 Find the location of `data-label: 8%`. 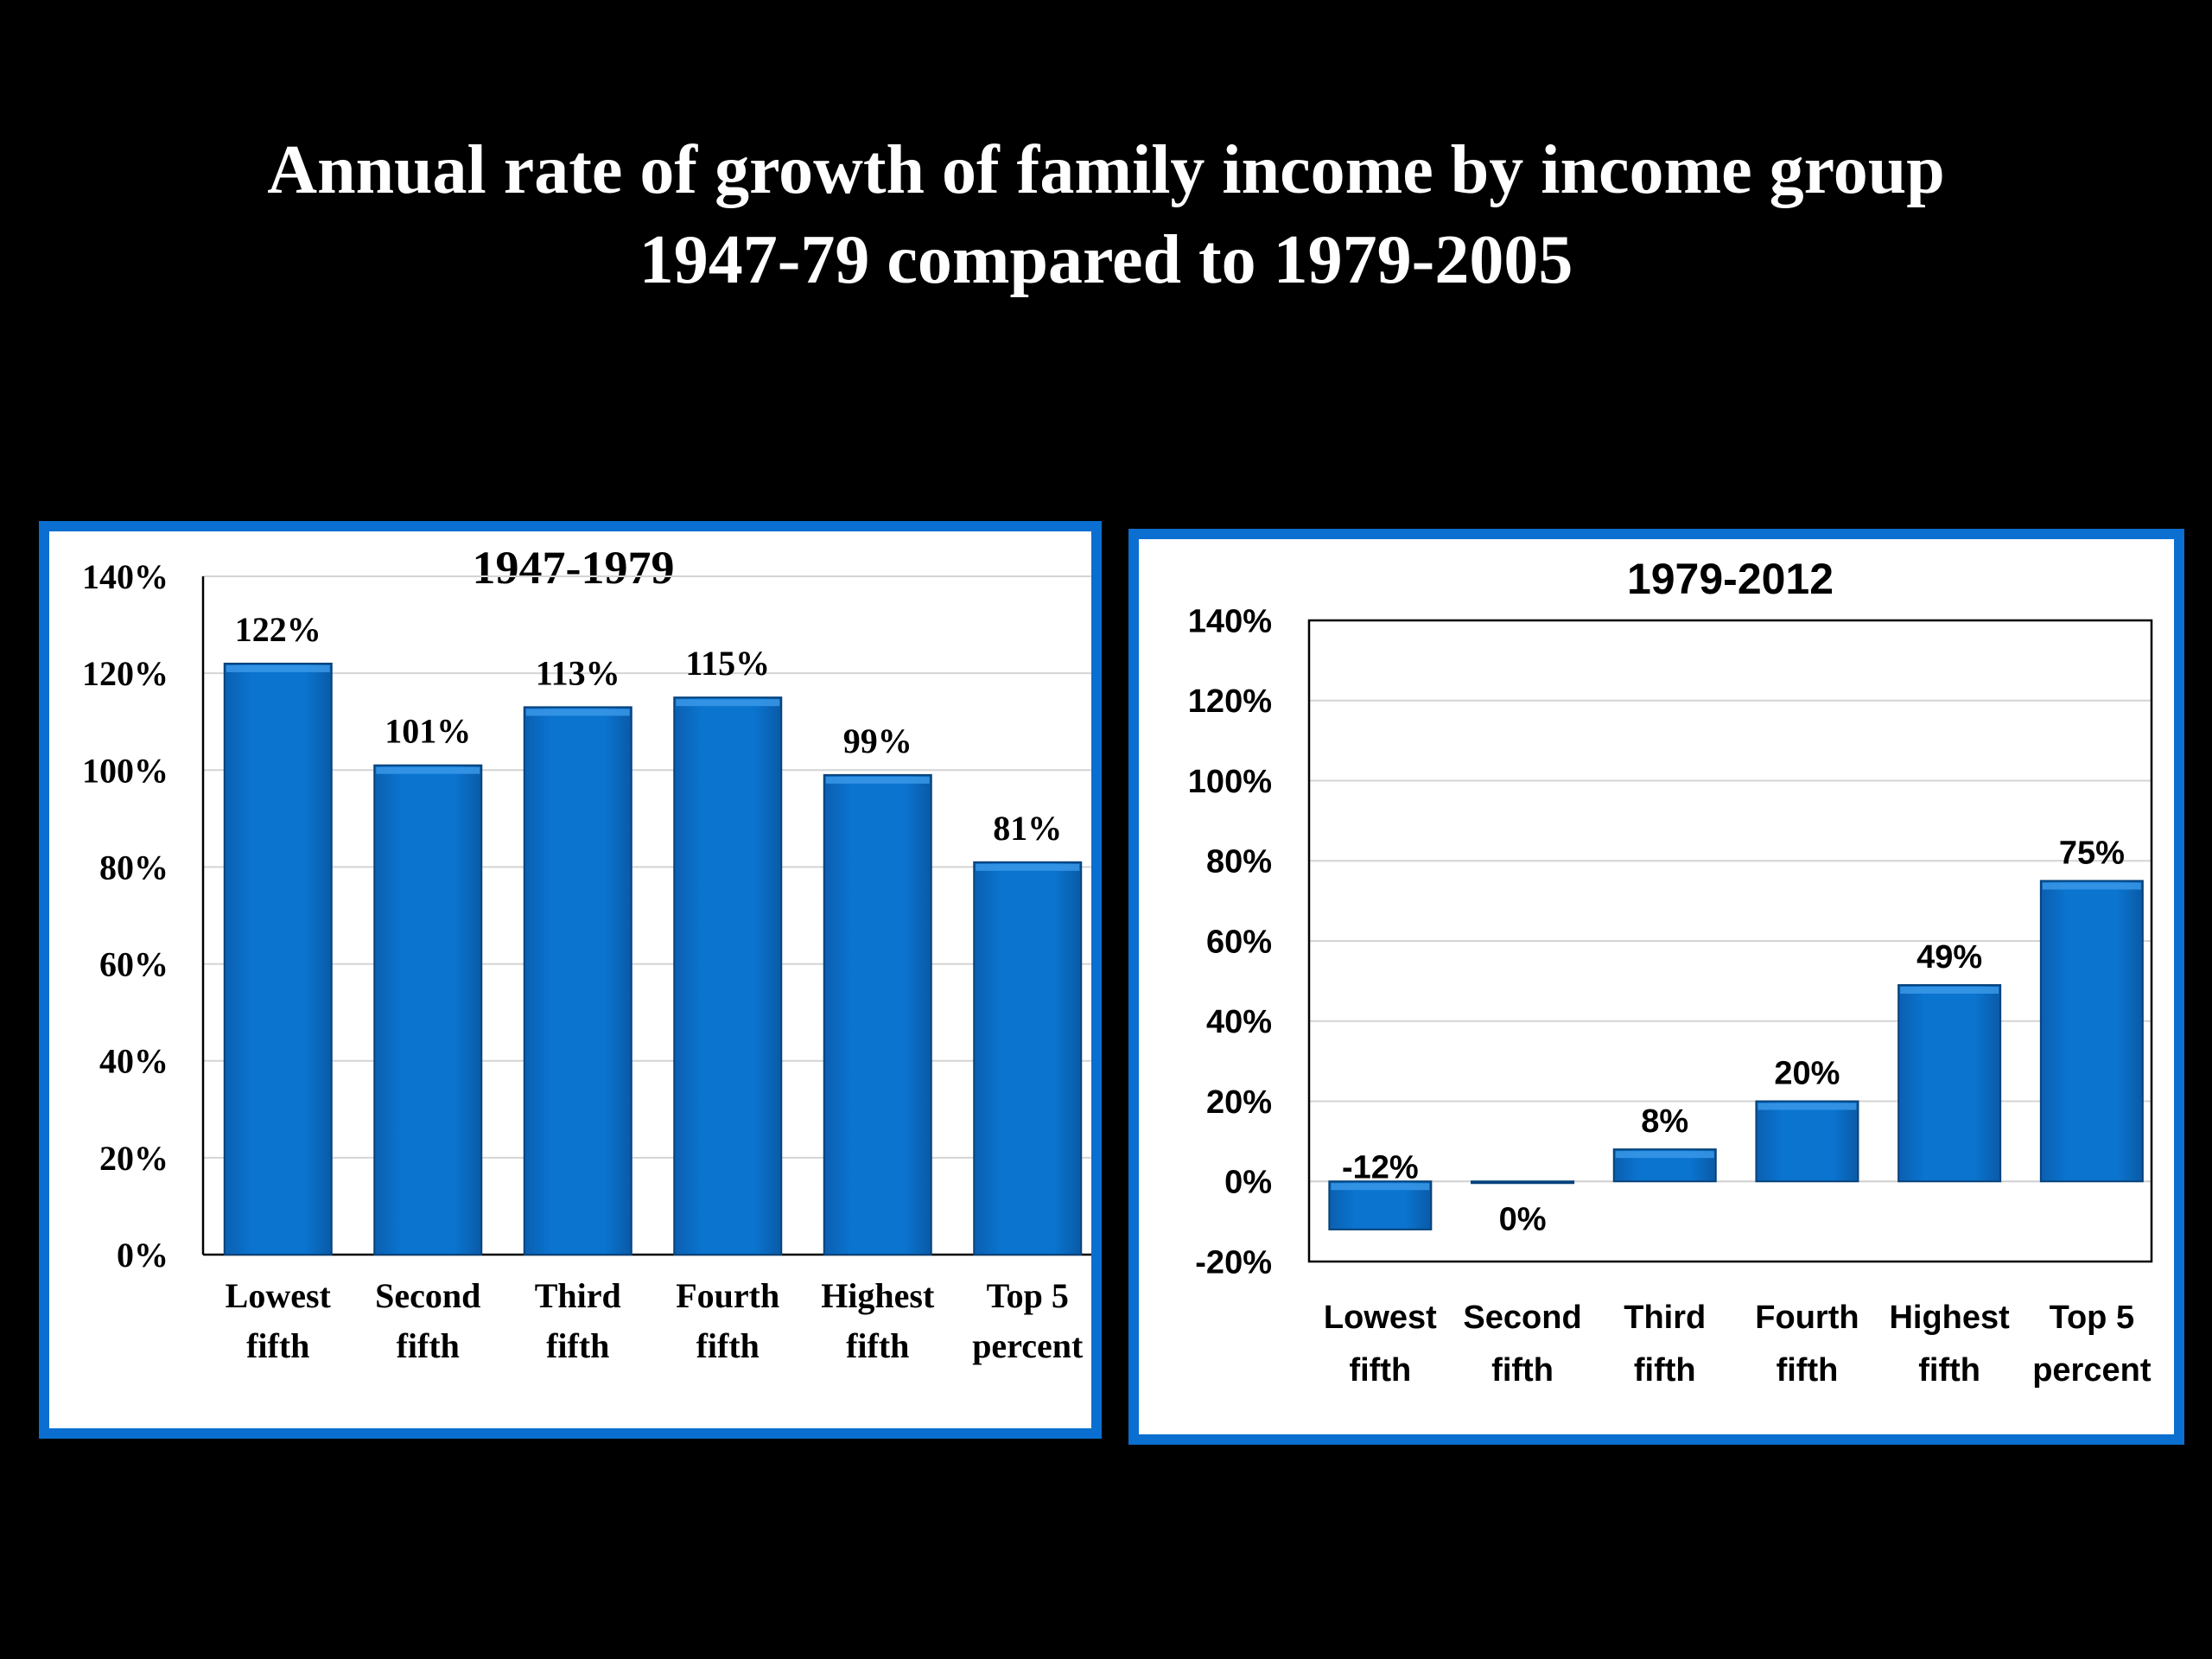

data-label: 8% is located at coordinates (1664, 1121).